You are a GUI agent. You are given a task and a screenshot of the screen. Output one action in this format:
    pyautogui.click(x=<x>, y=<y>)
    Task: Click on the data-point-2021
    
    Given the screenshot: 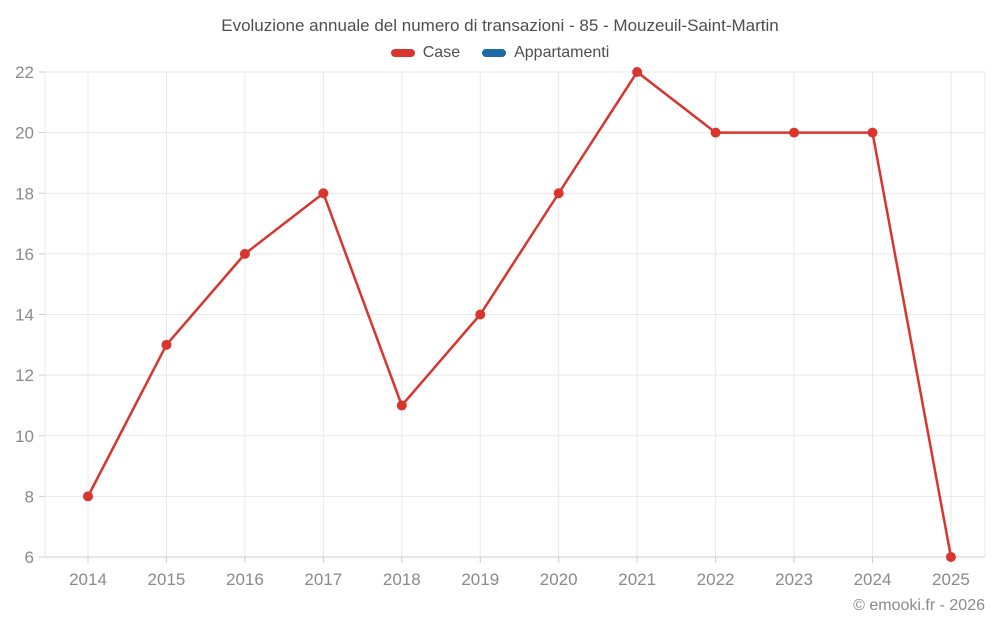 What is the action you would take?
    pyautogui.click(x=637, y=72)
    